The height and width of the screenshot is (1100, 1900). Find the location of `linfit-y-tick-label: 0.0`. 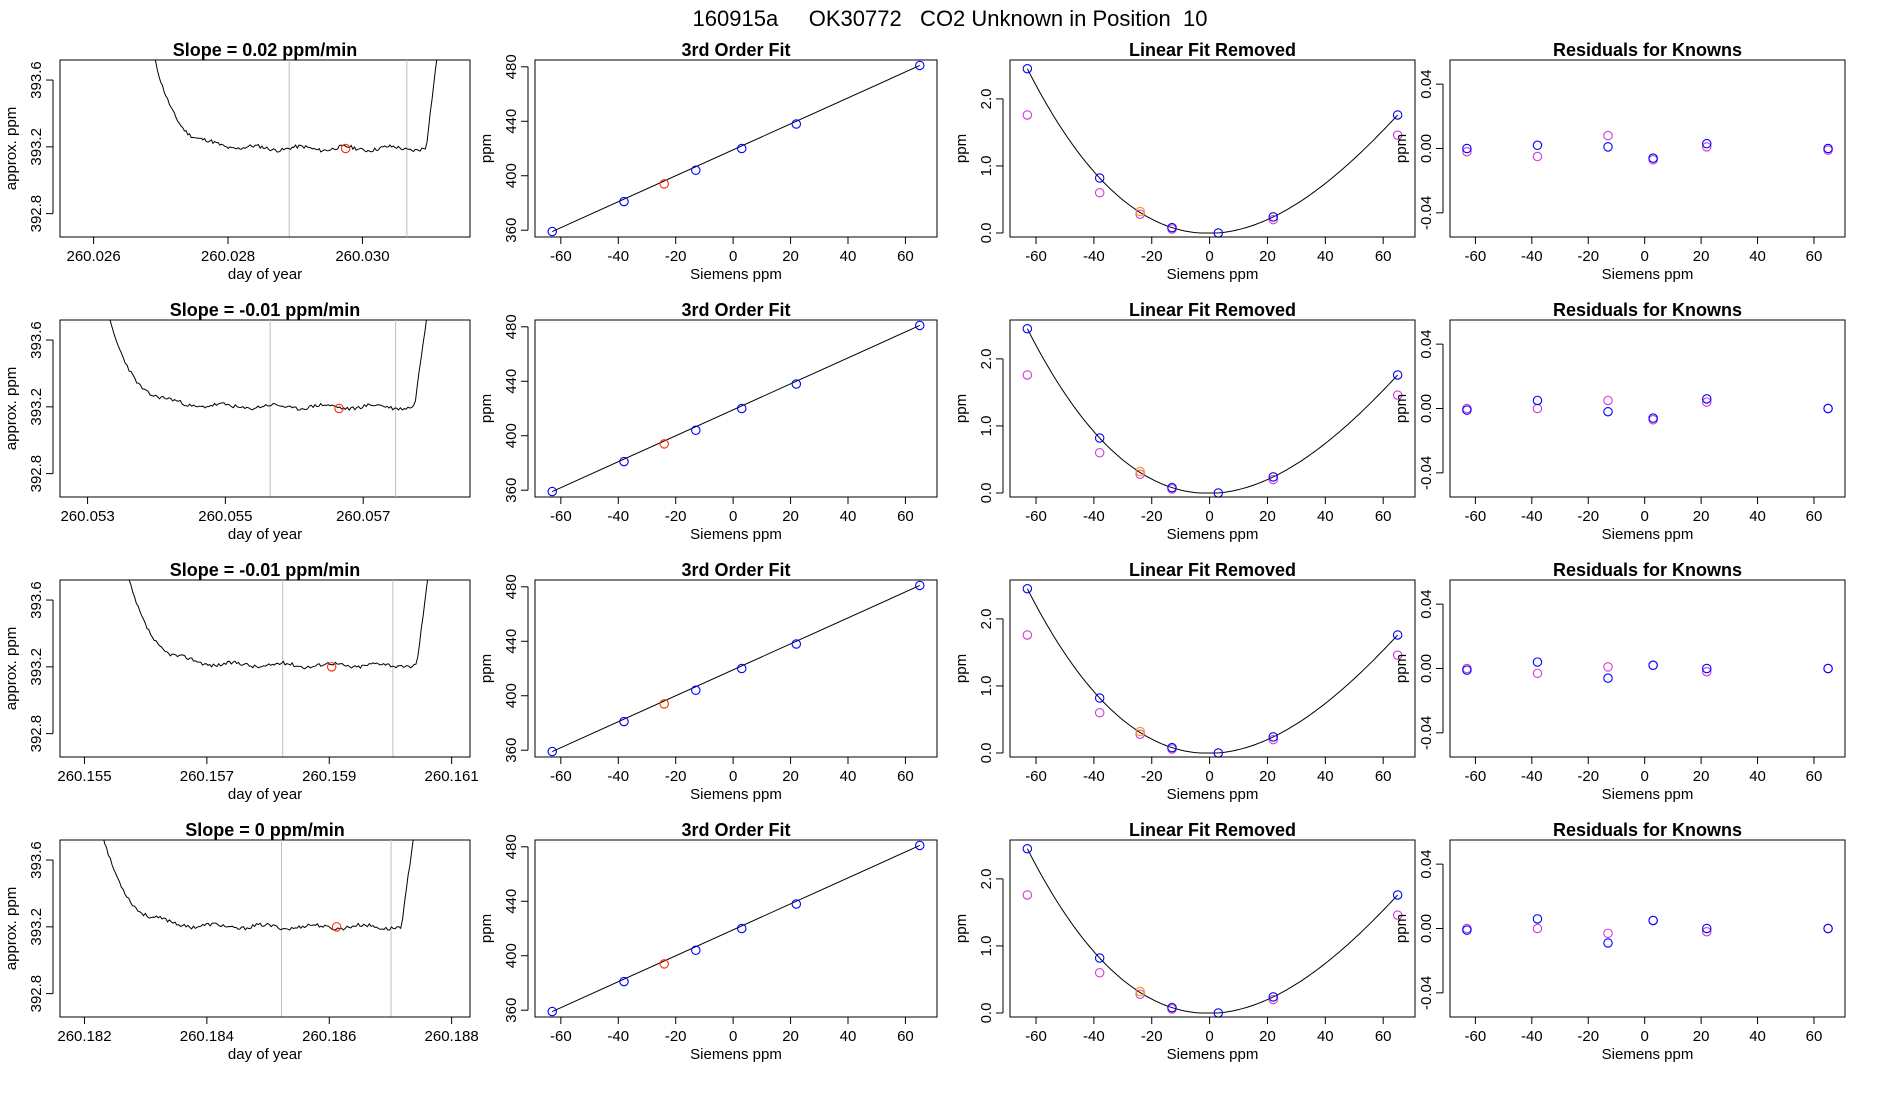

linfit-y-tick-label: 0.0 is located at coordinates (986, 1013).